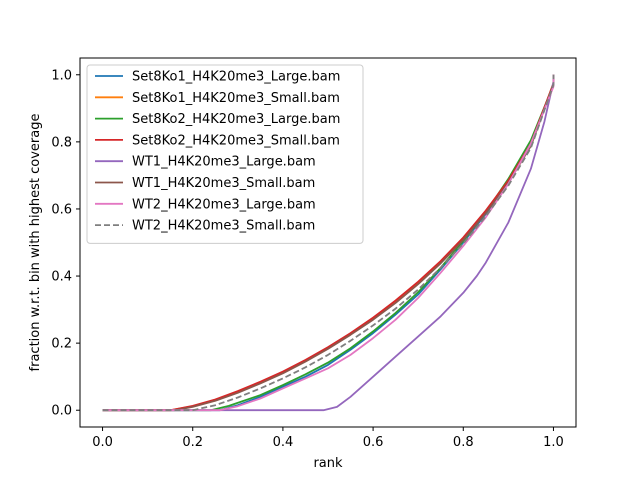 The width and height of the screenshot is (640, 480). What do you see at coordinates (236, 140) in the screenshot?
I see `legend-entry-label: Set8Ko2_H4K20me3_Small.bam` at bounding box center [236, 140].